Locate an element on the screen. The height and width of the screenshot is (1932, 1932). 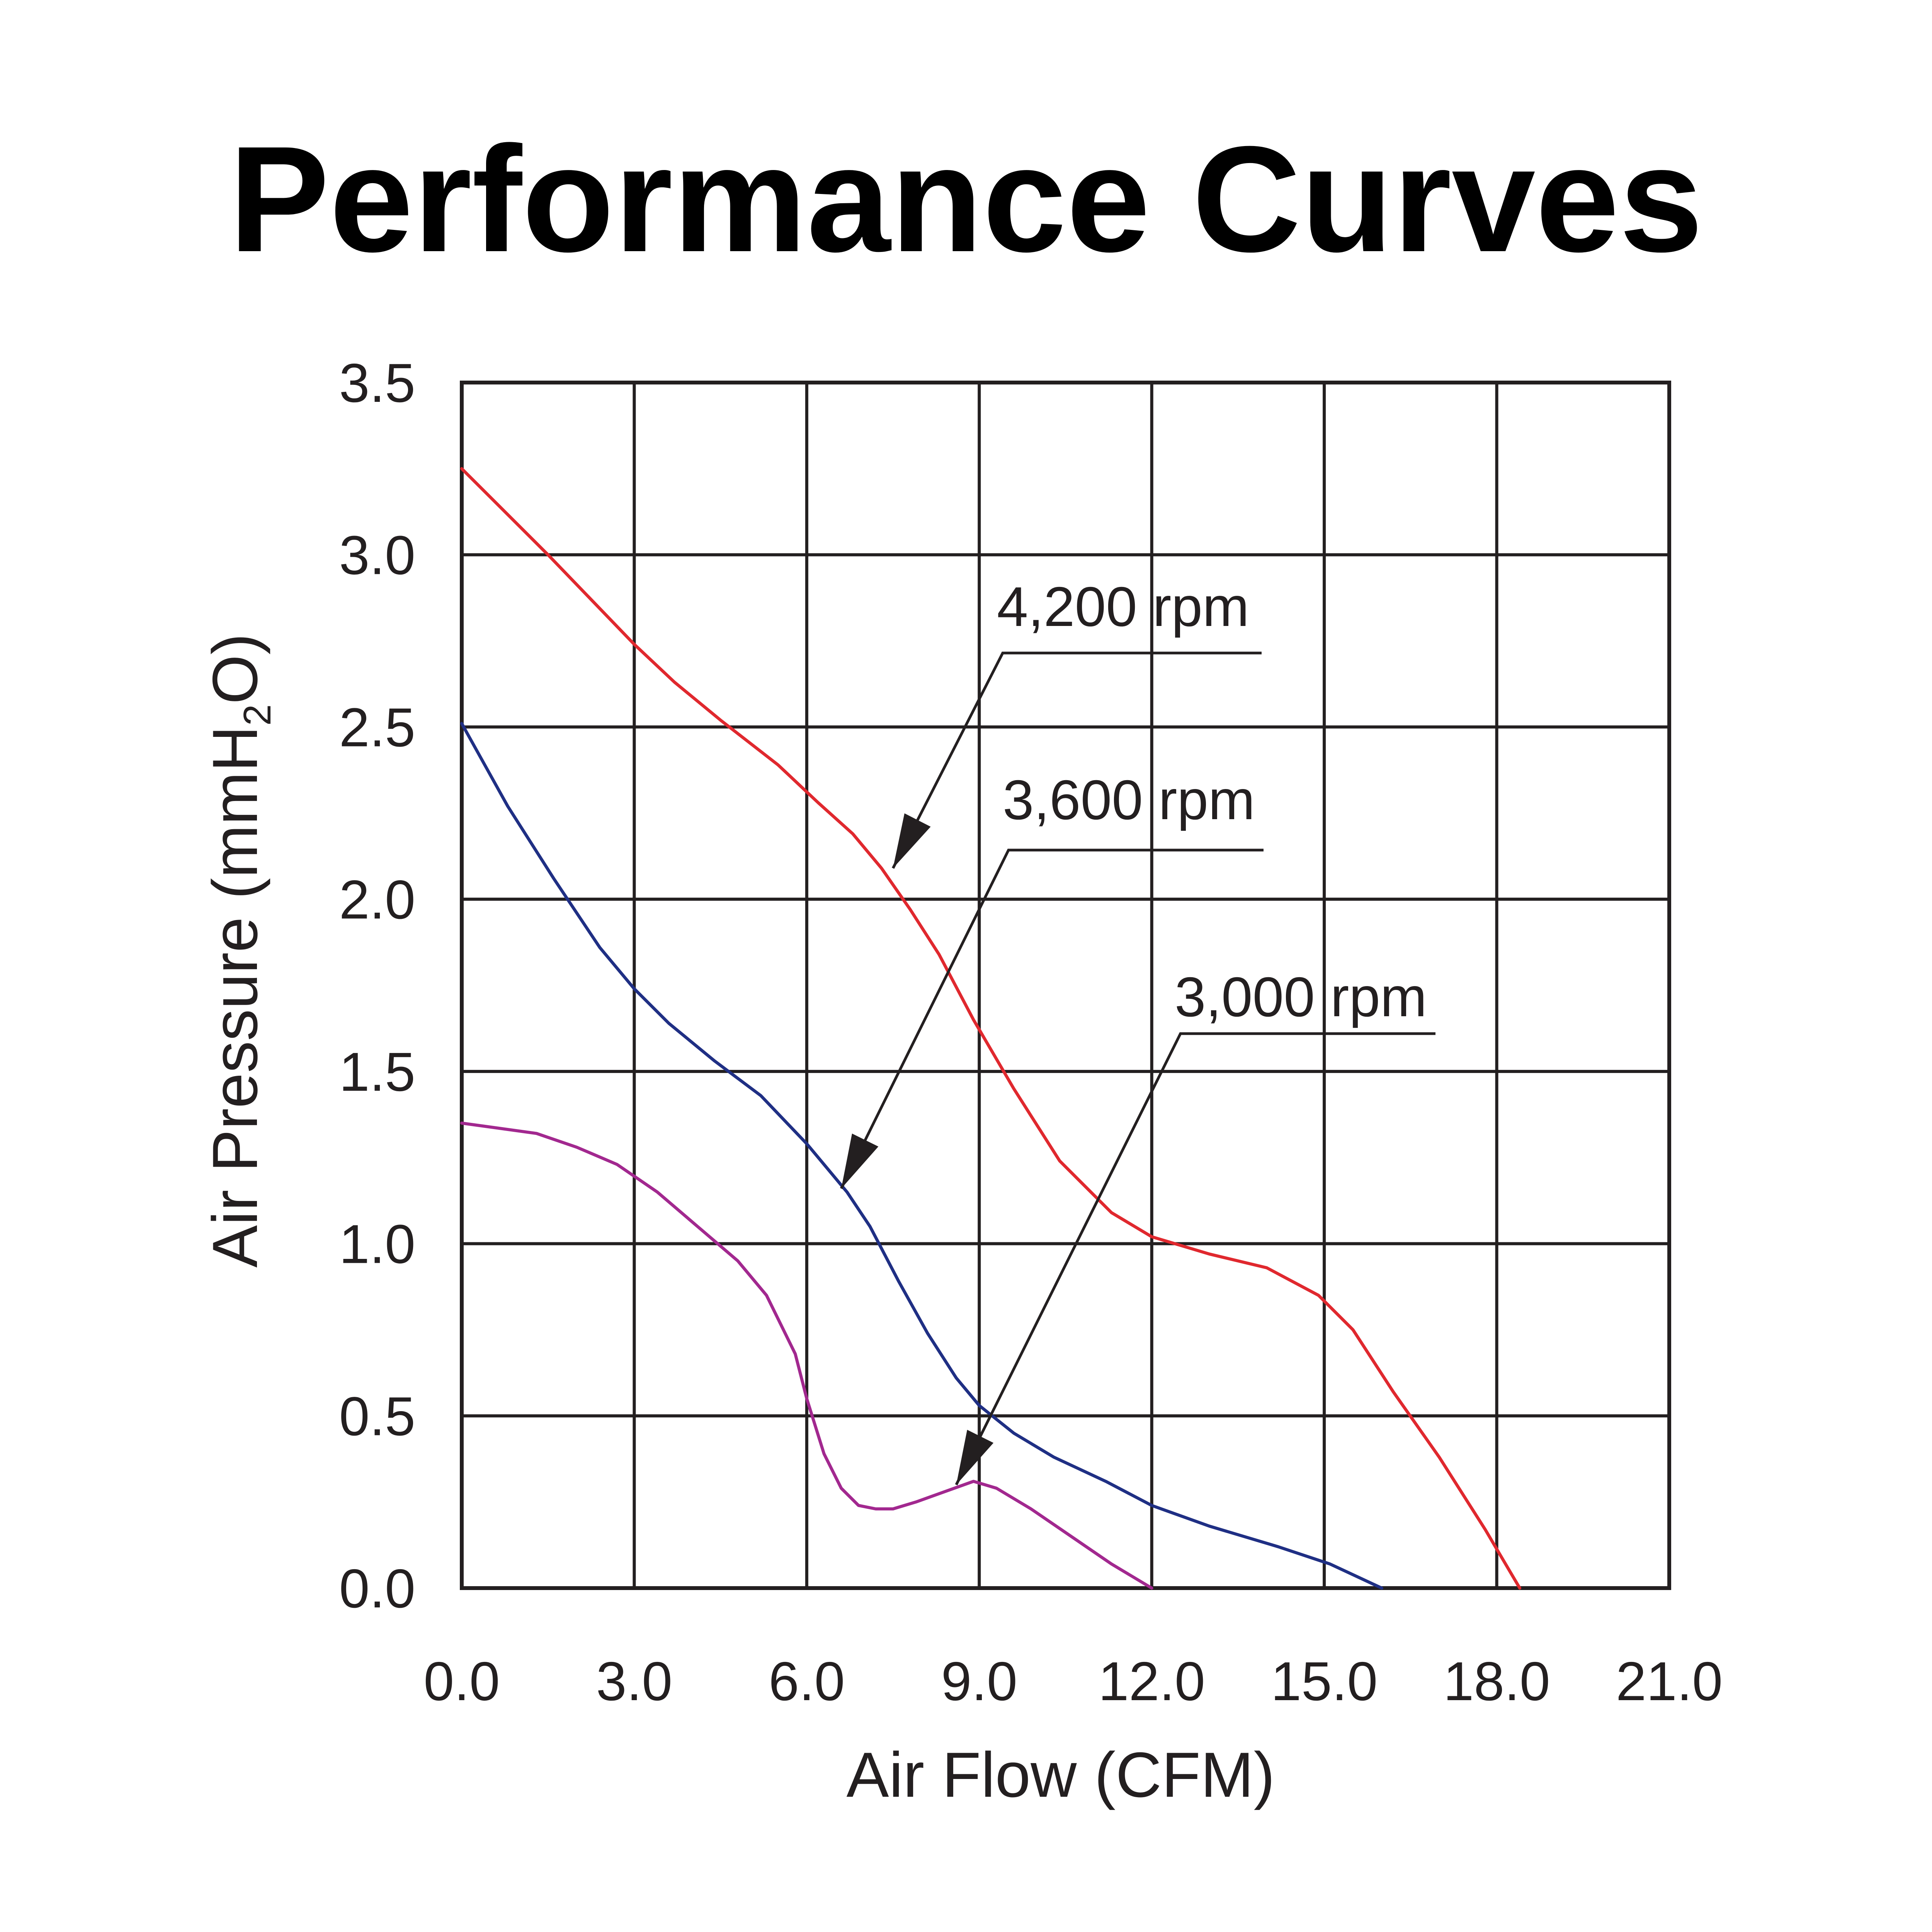
annotations: 4,200 rpm 3,600 rpm 3,000 rpm is located at coordinates (1137, 1030).